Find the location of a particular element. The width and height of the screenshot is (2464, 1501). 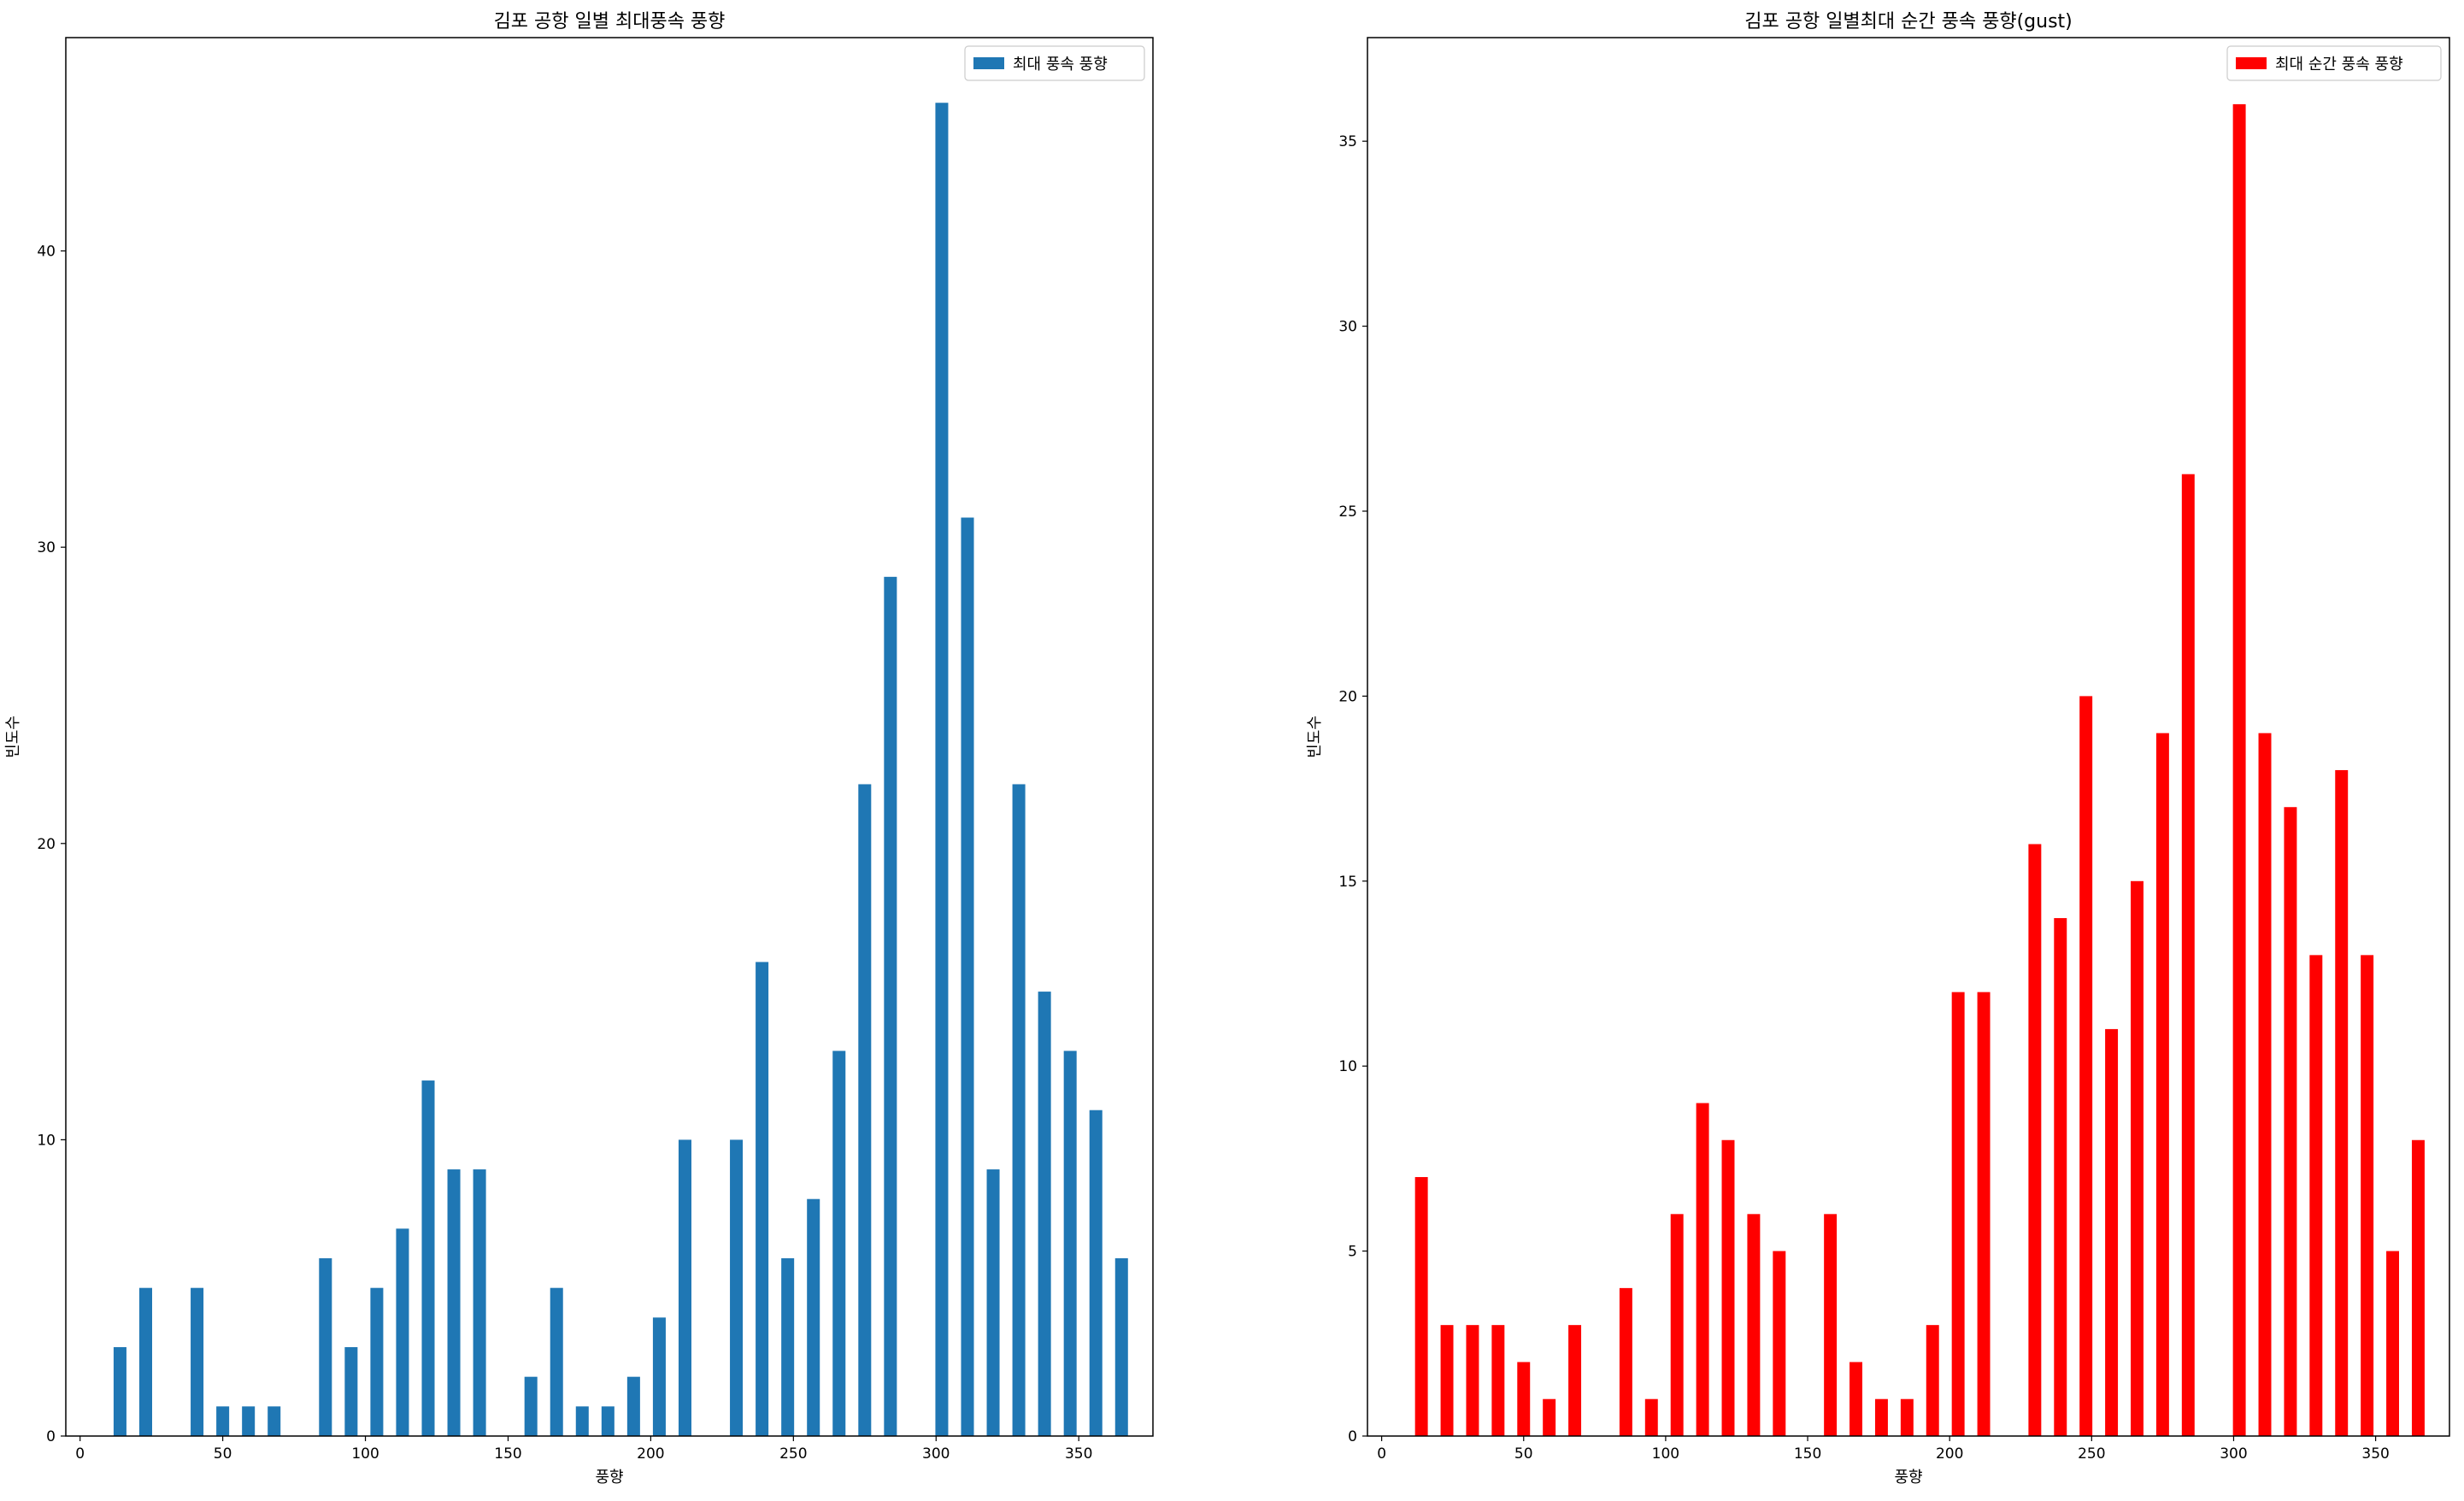

y-tick-label-1: 10 is located at coordinates (46, 1141).